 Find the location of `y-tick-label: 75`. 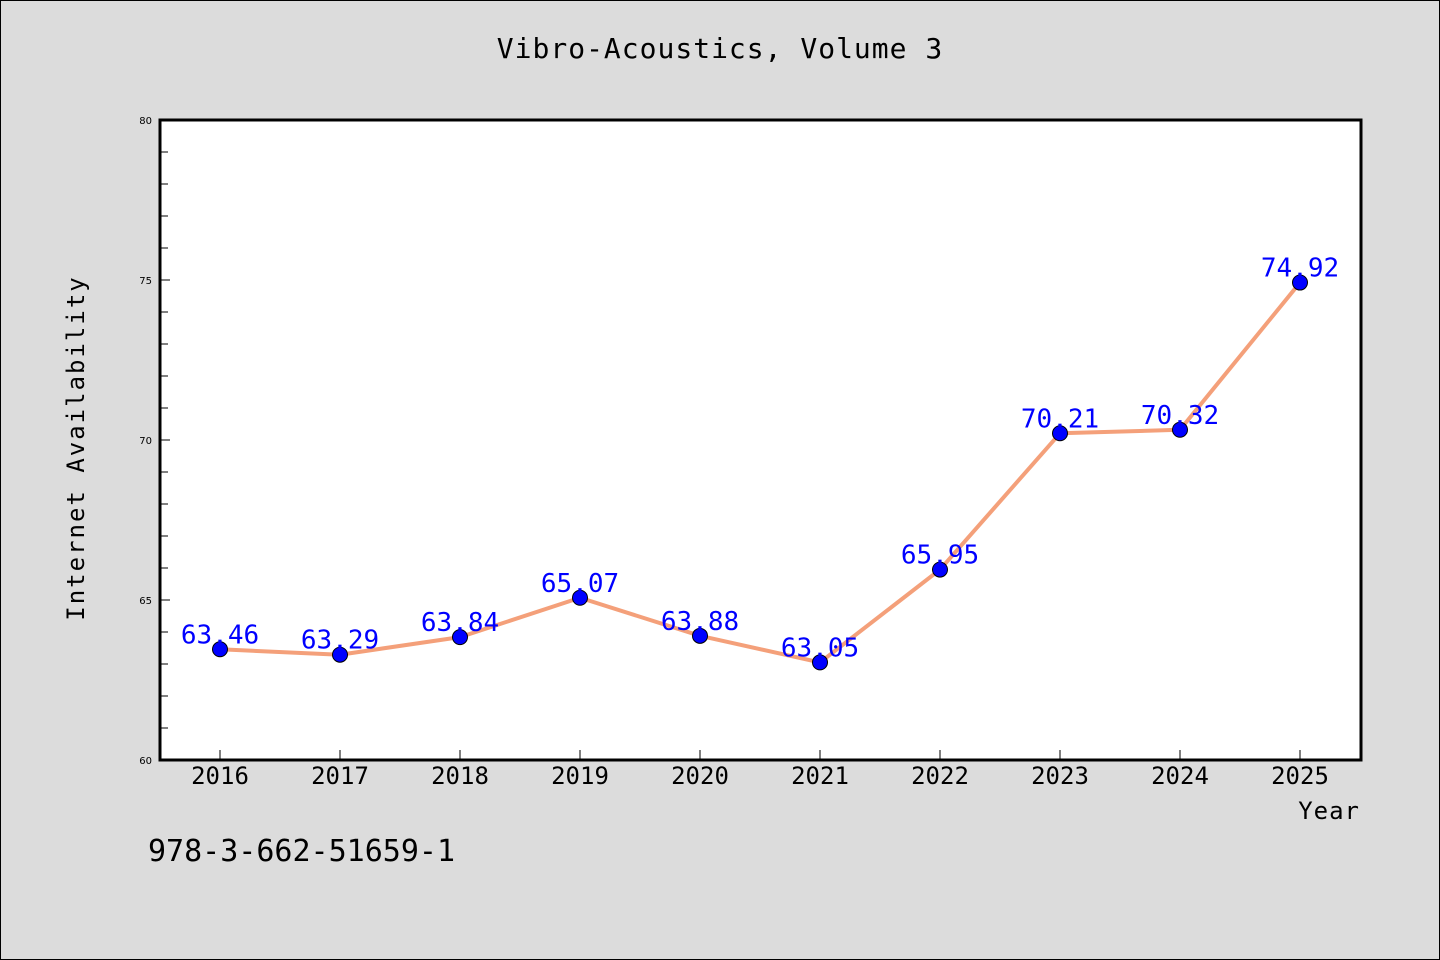

y-tick-label: 75 is located at coordinates (145, 281).